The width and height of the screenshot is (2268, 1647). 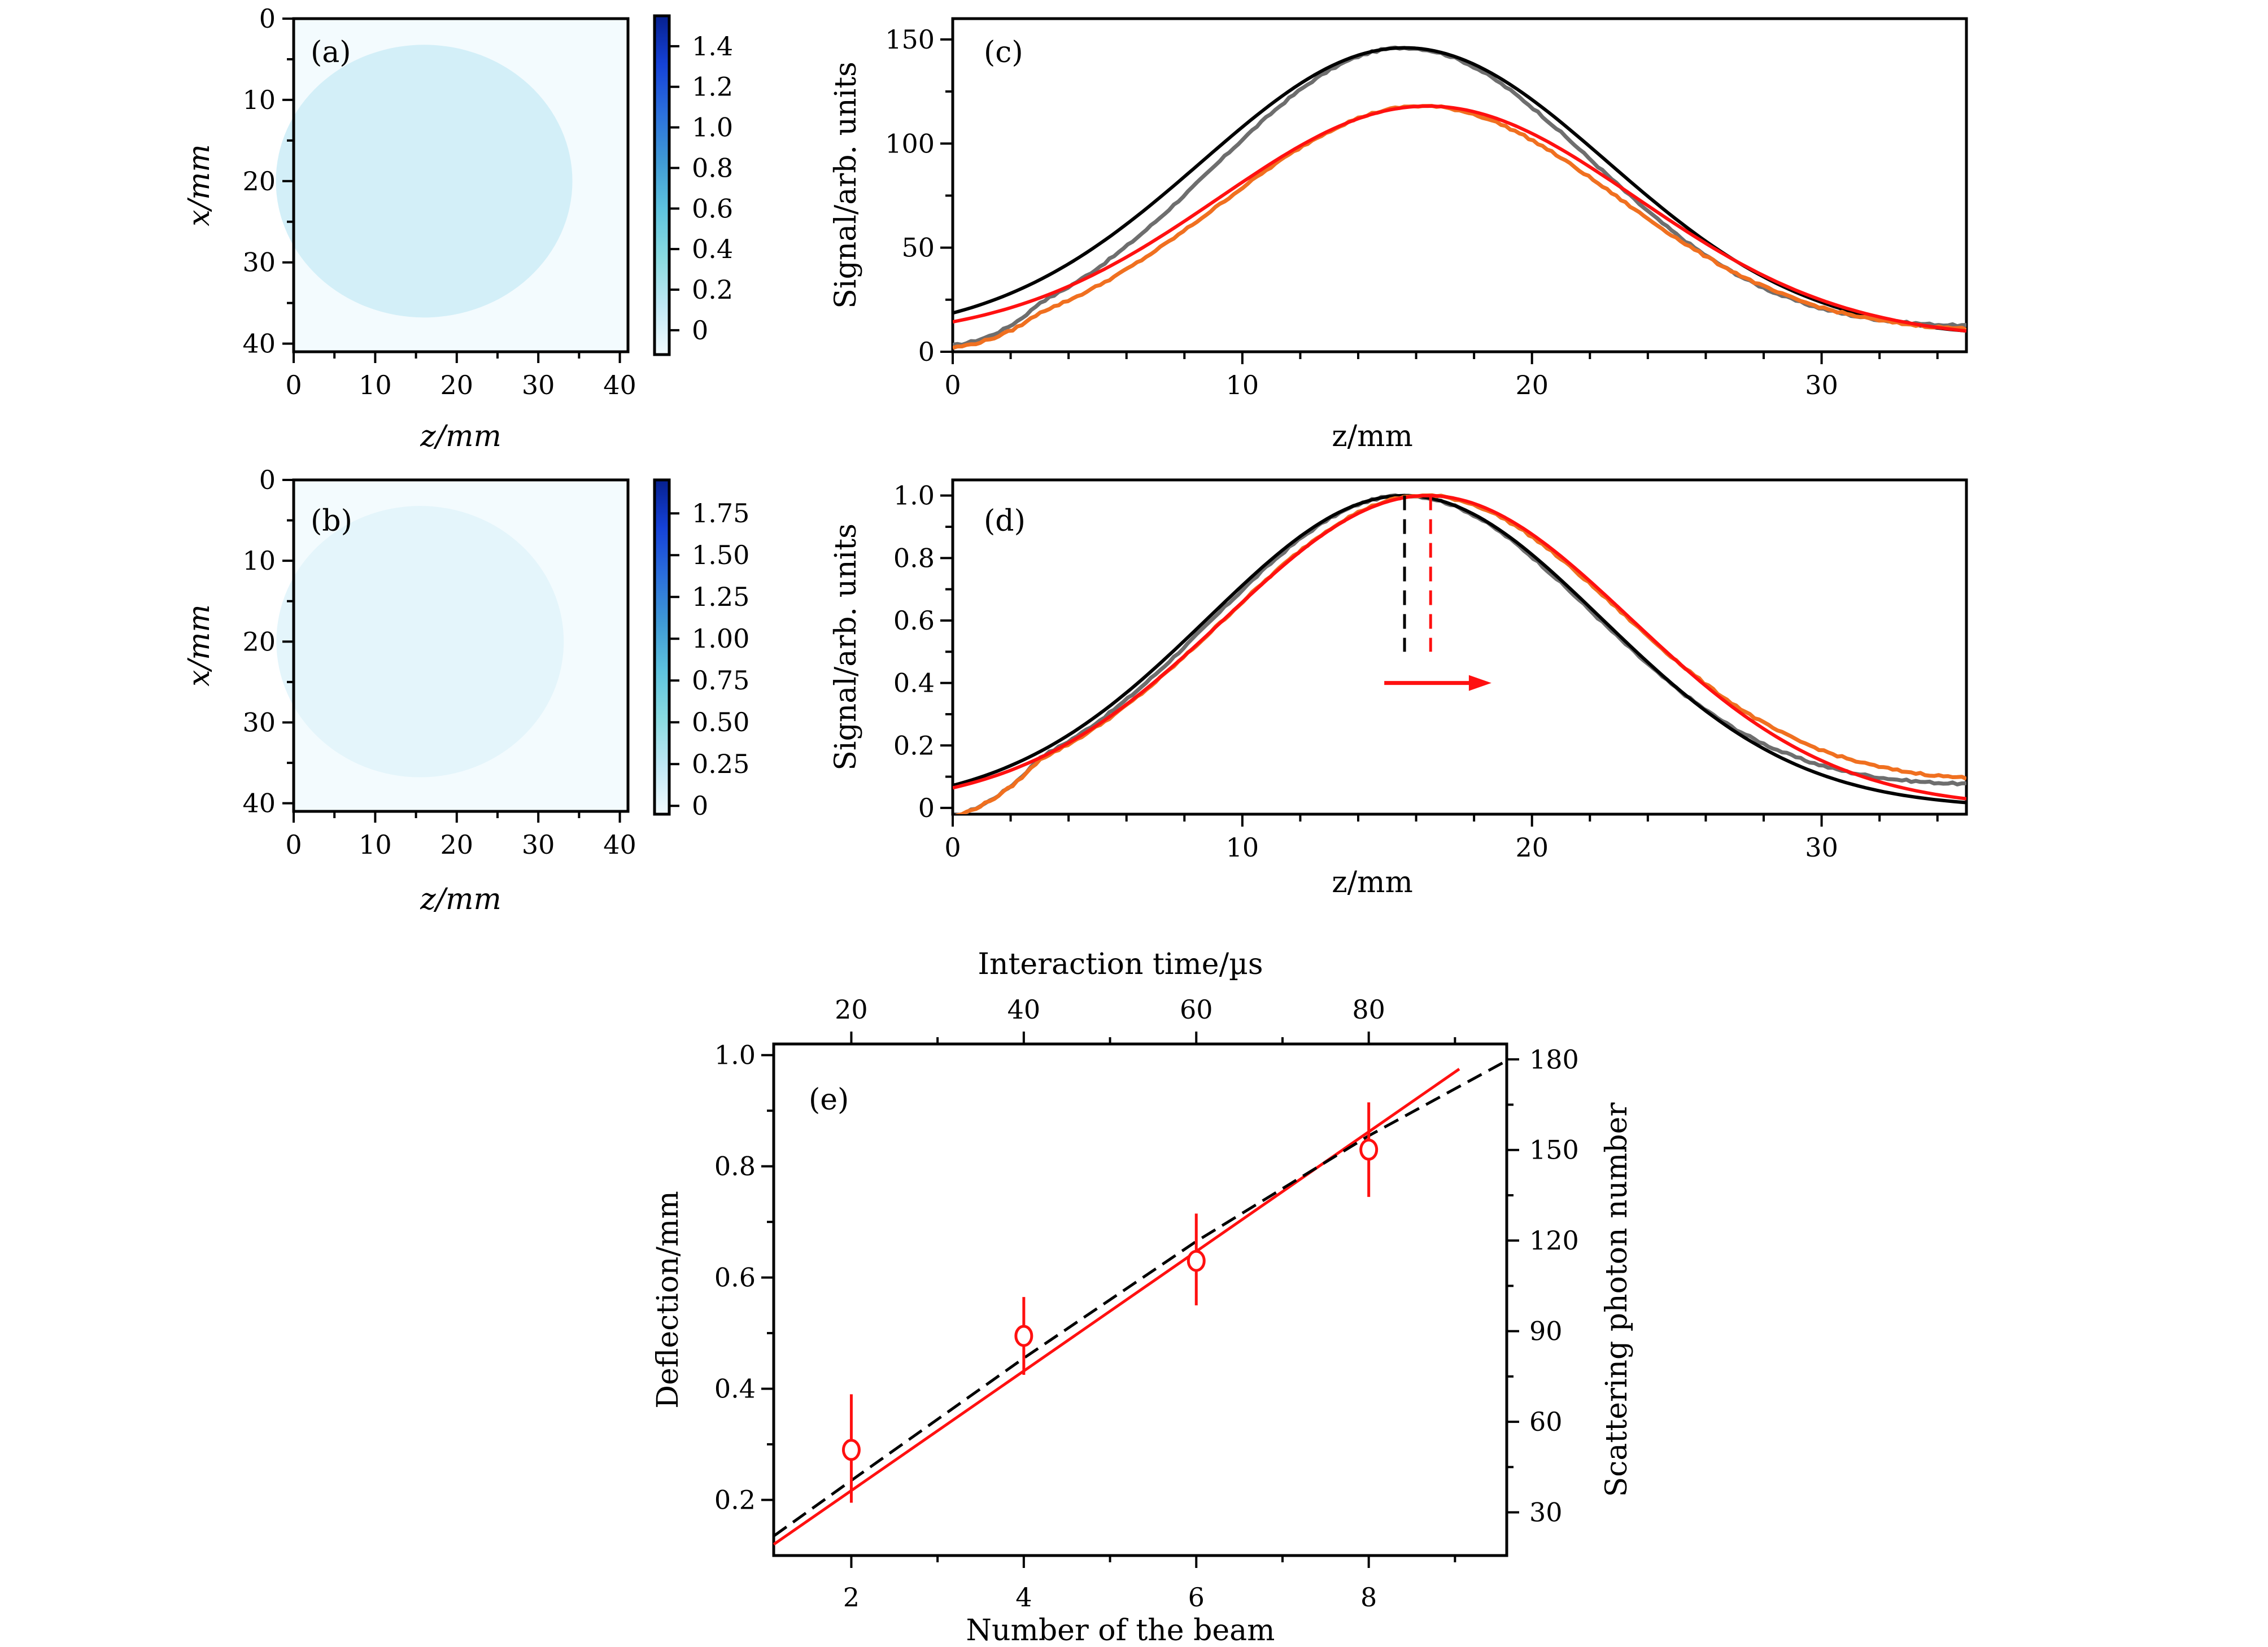 I want to click on y-tick-label: 0.8, so click(x=914, y=558).